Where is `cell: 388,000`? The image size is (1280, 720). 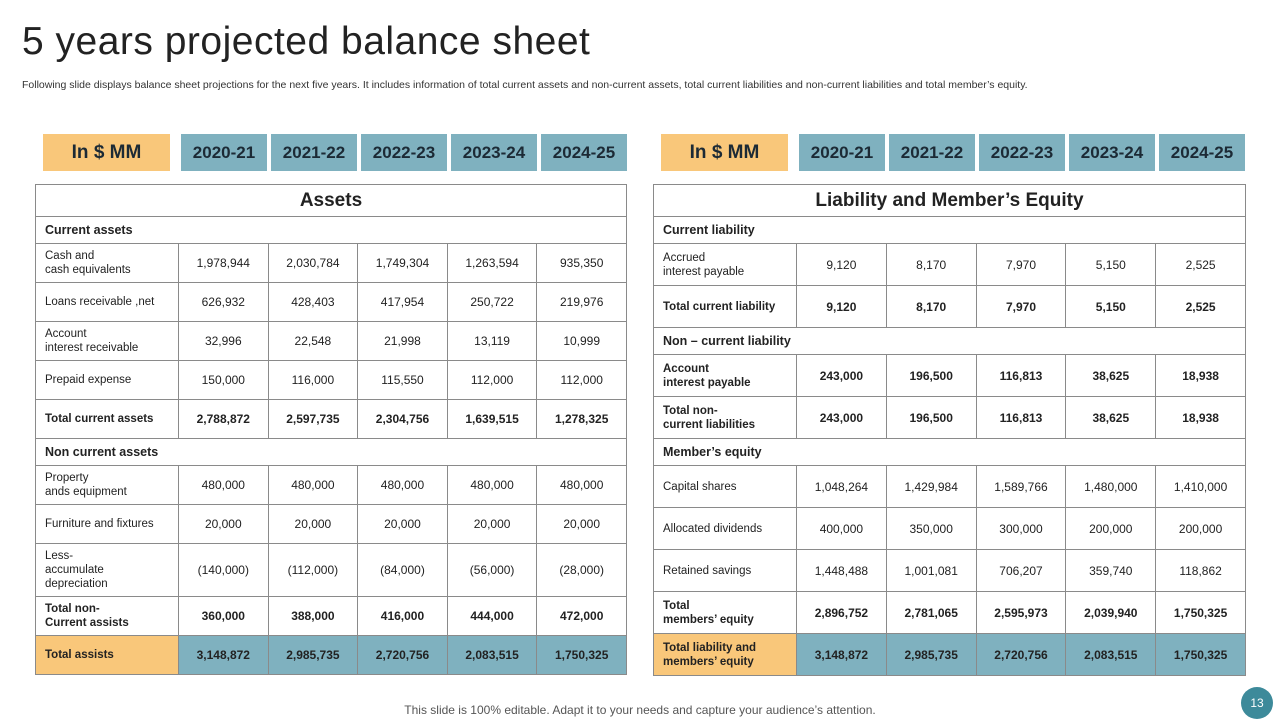 cell: 388,000 is located at coordinates (313, 616).